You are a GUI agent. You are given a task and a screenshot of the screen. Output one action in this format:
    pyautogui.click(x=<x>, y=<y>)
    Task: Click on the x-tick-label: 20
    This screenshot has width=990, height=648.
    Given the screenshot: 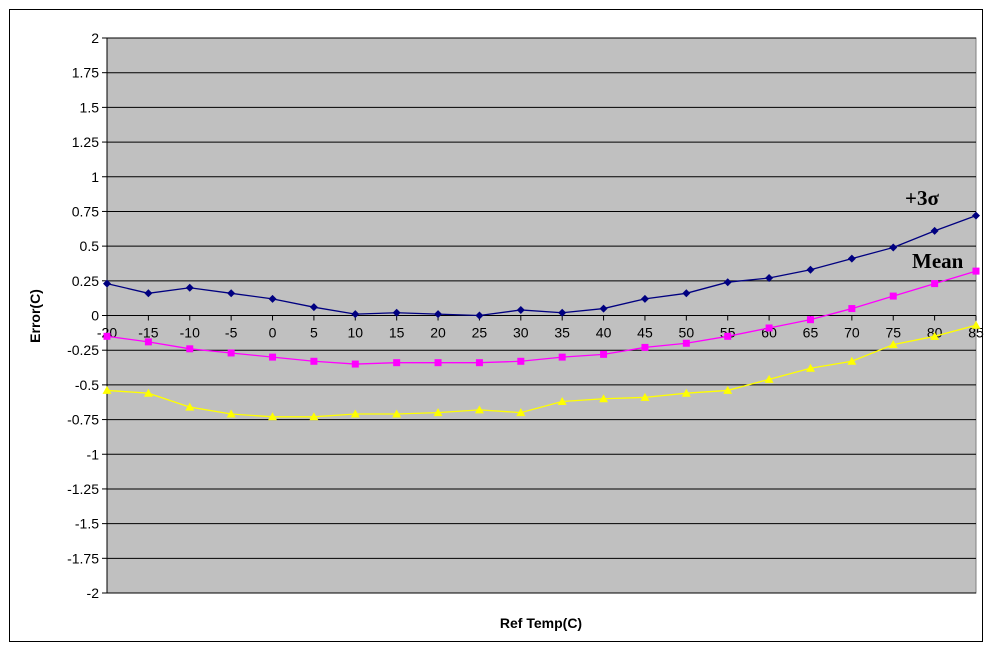 What is the action you would take?
    pyautogui.click(x=438, y=333)
    